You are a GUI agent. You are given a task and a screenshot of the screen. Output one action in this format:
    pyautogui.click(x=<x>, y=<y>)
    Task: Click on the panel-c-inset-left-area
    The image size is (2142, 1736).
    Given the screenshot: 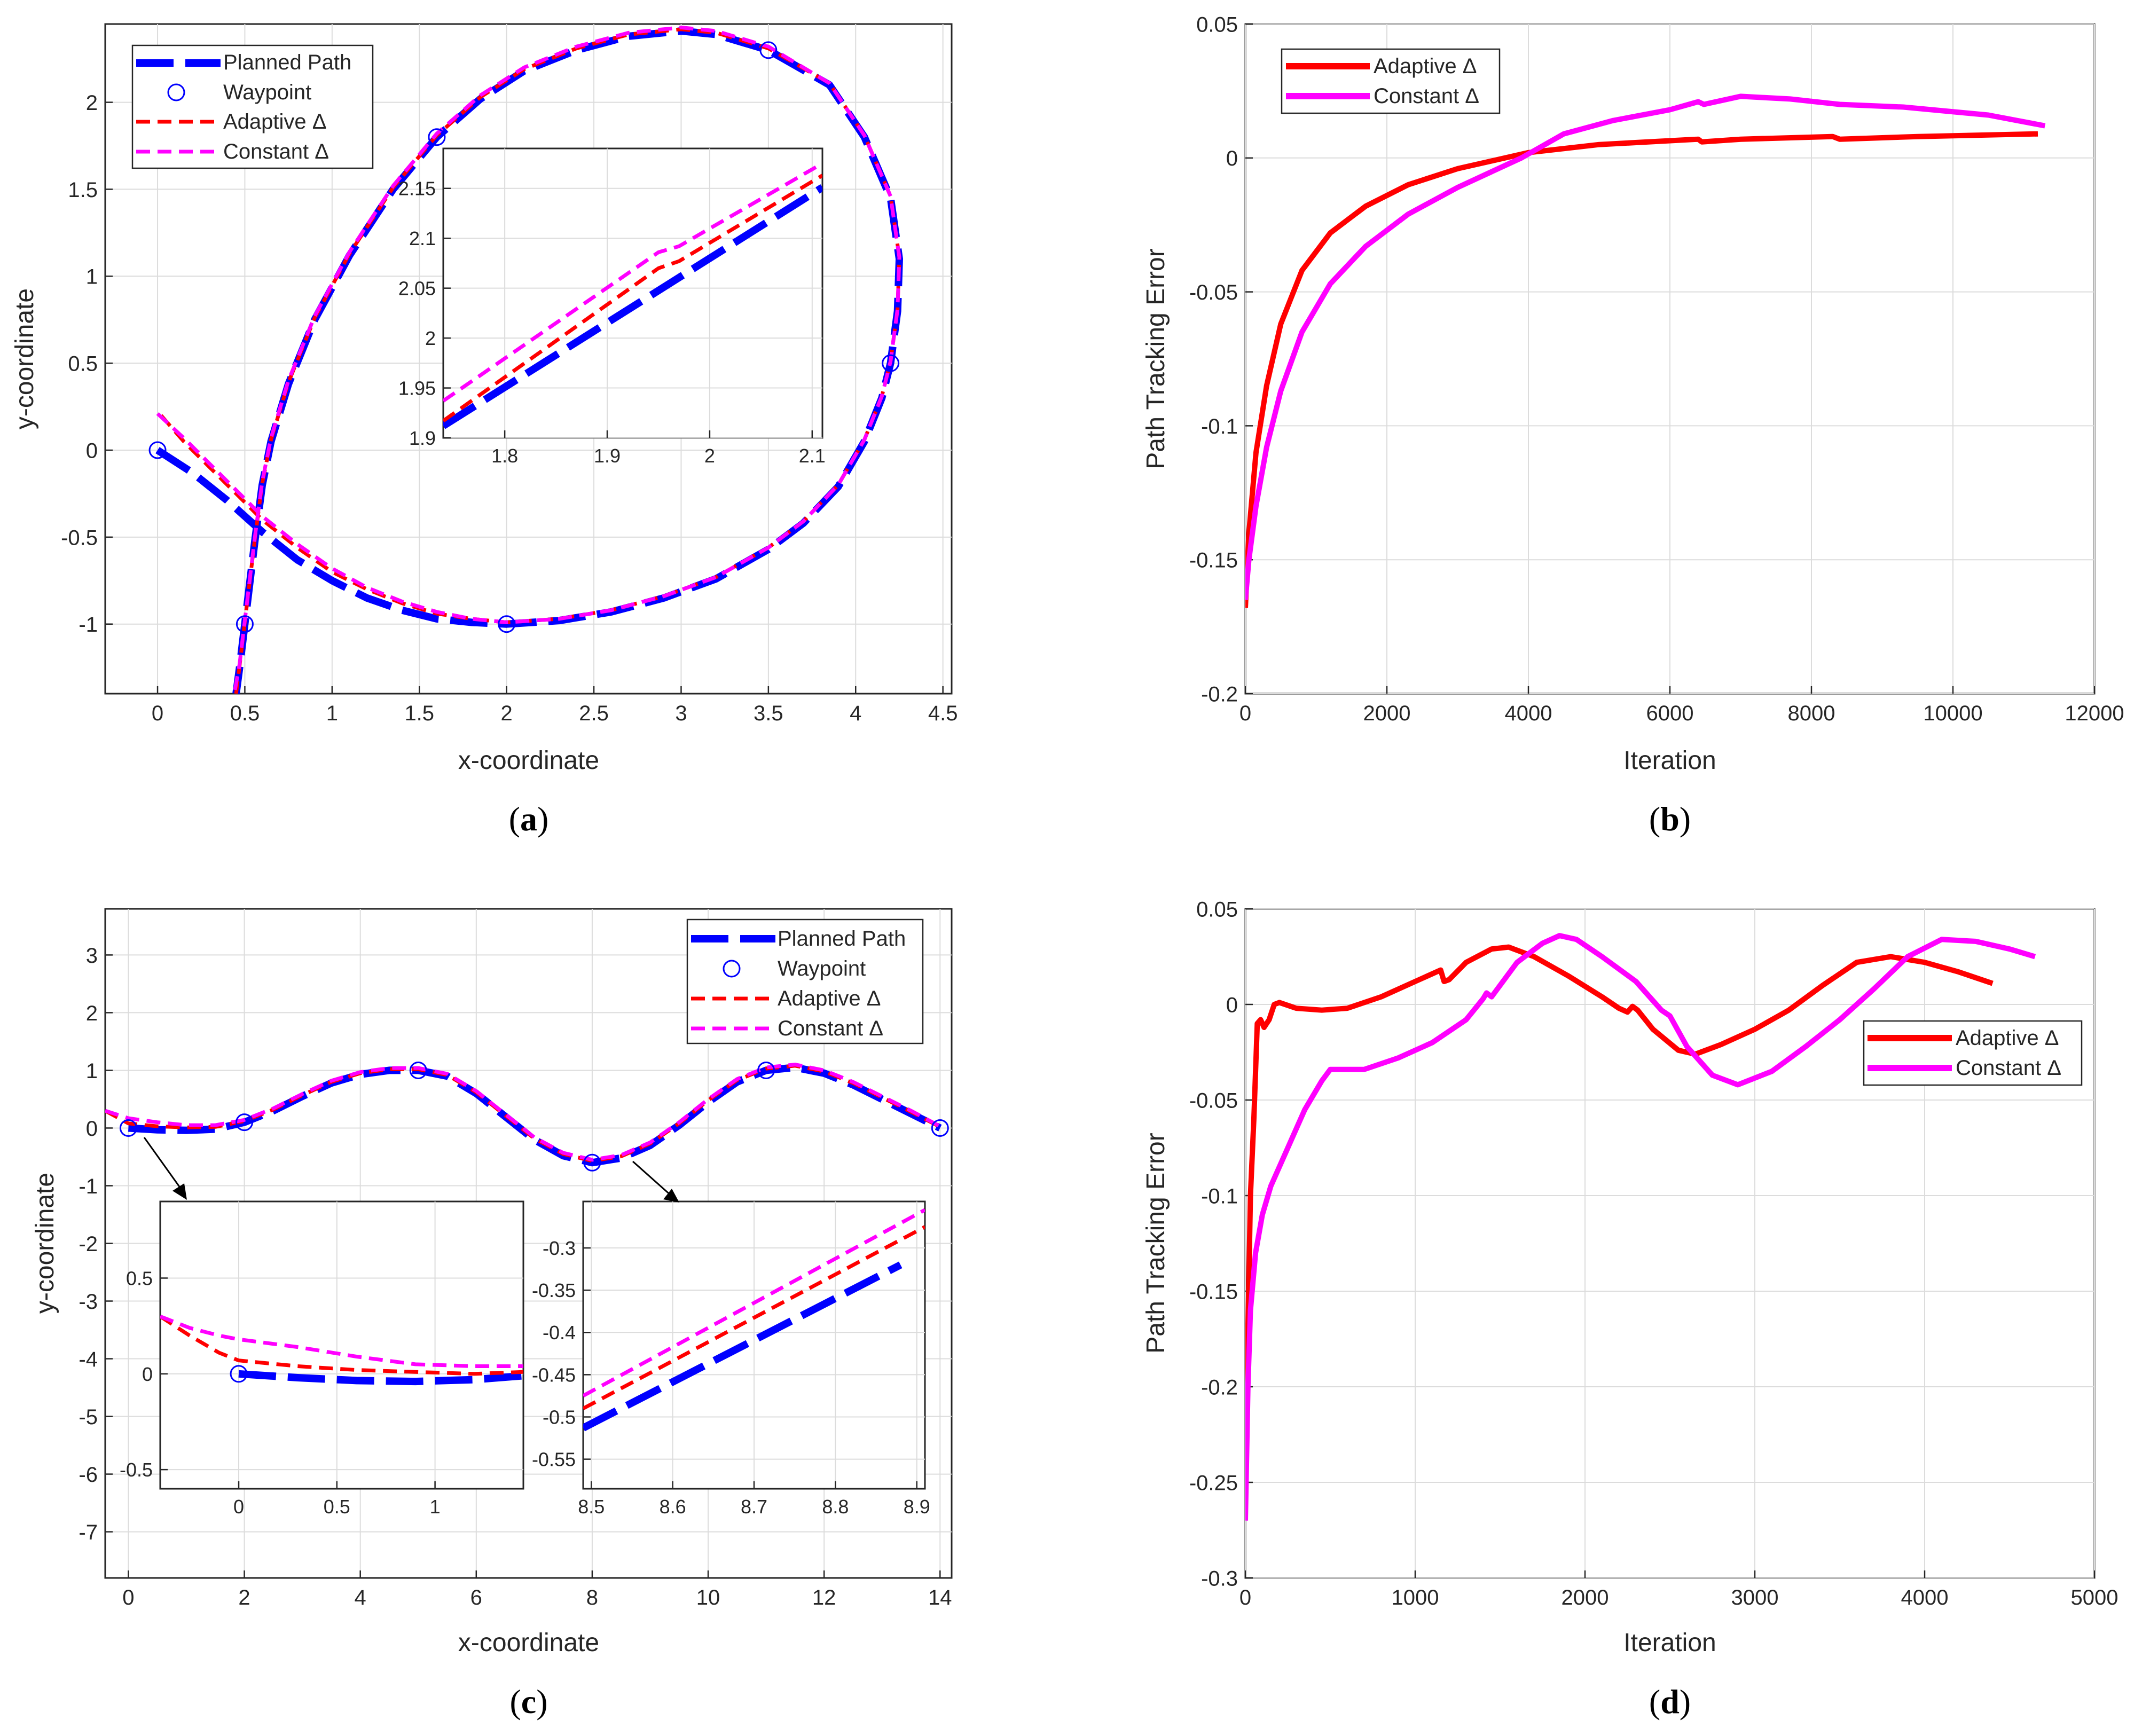 What is the action you would take?
    pyautogui.click(x=341, y=1345)
    